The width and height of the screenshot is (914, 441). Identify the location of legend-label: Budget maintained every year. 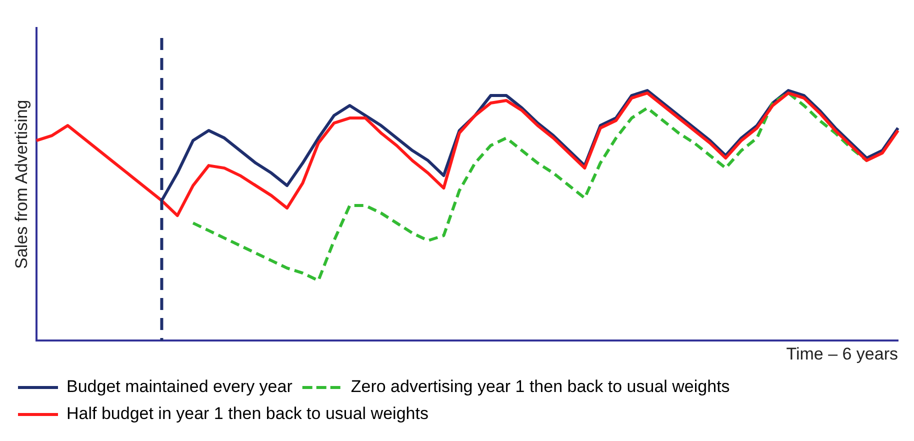
(179, 386).